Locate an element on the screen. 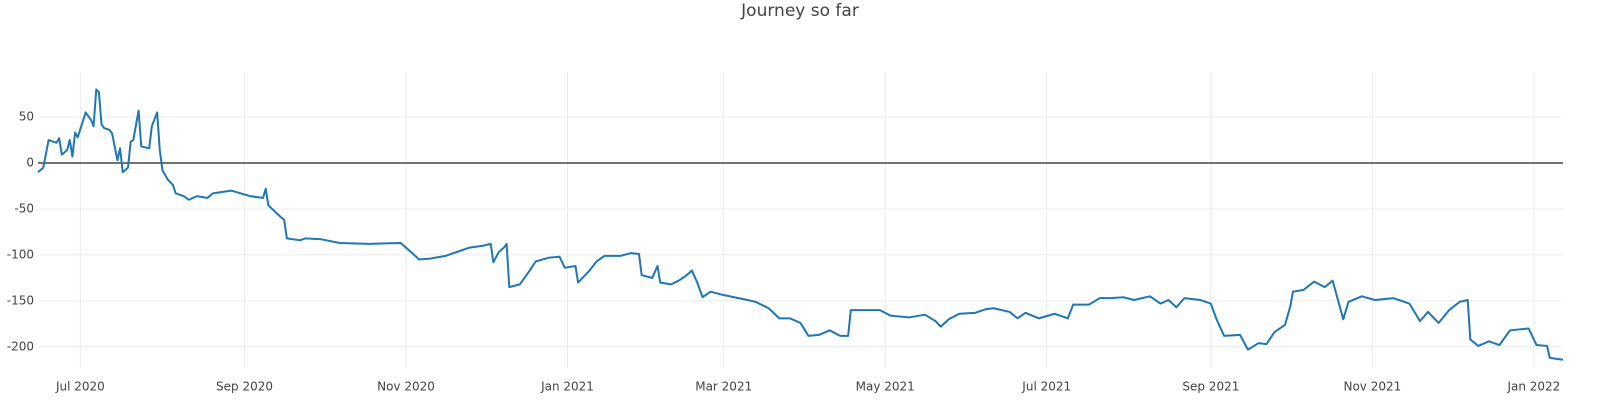 The image size is (1600, 406). y-tick-label: -100 is located at coordinates (20, 254).